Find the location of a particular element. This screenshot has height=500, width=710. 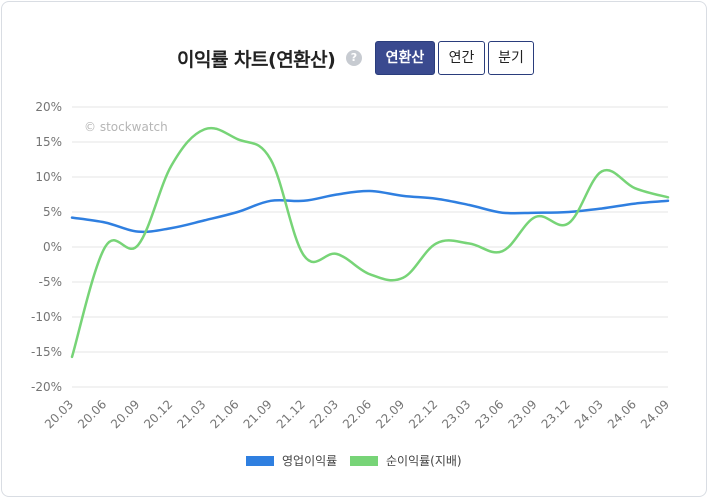

legend-label-net: 순이익률(지배) is located at coordinates (424, 461).